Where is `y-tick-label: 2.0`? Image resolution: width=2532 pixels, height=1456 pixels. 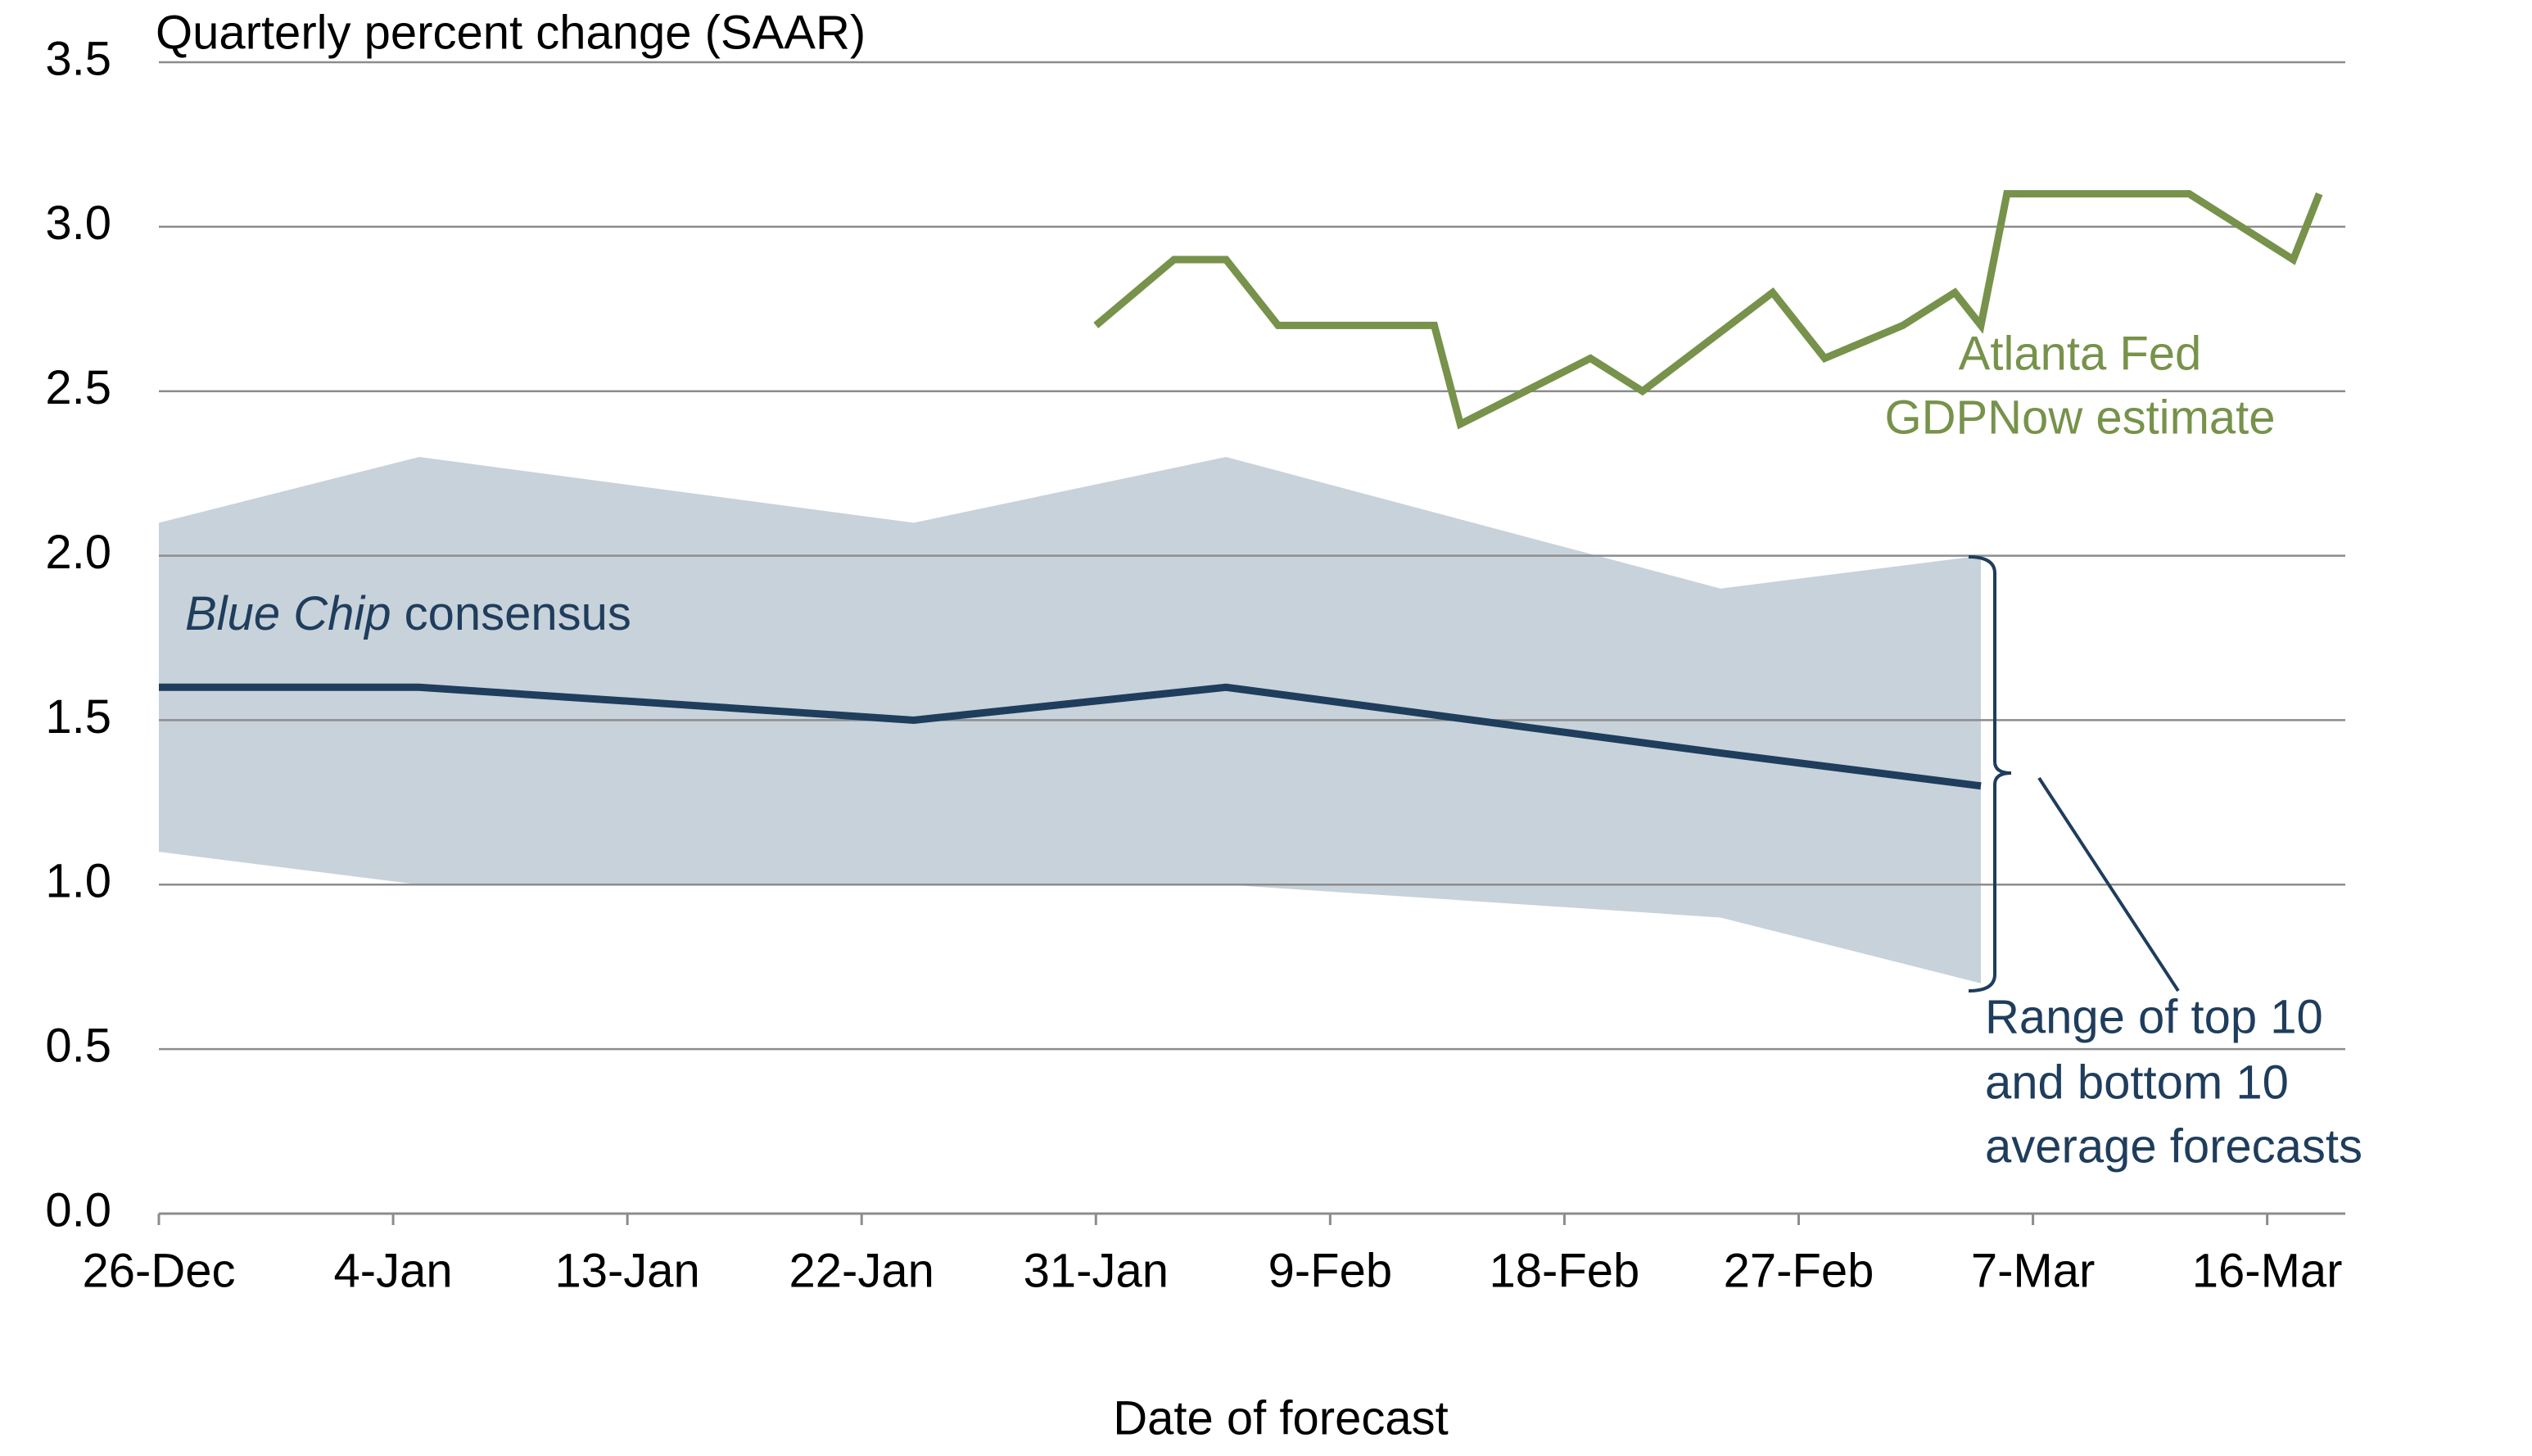
y-tick-label: 2.0 is located at coordinates (78, 552).